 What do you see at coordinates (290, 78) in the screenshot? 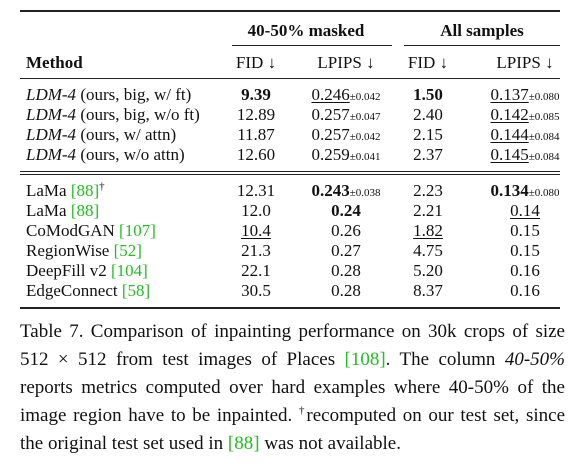
I see `header-rule` at bounding box center [290, 78].